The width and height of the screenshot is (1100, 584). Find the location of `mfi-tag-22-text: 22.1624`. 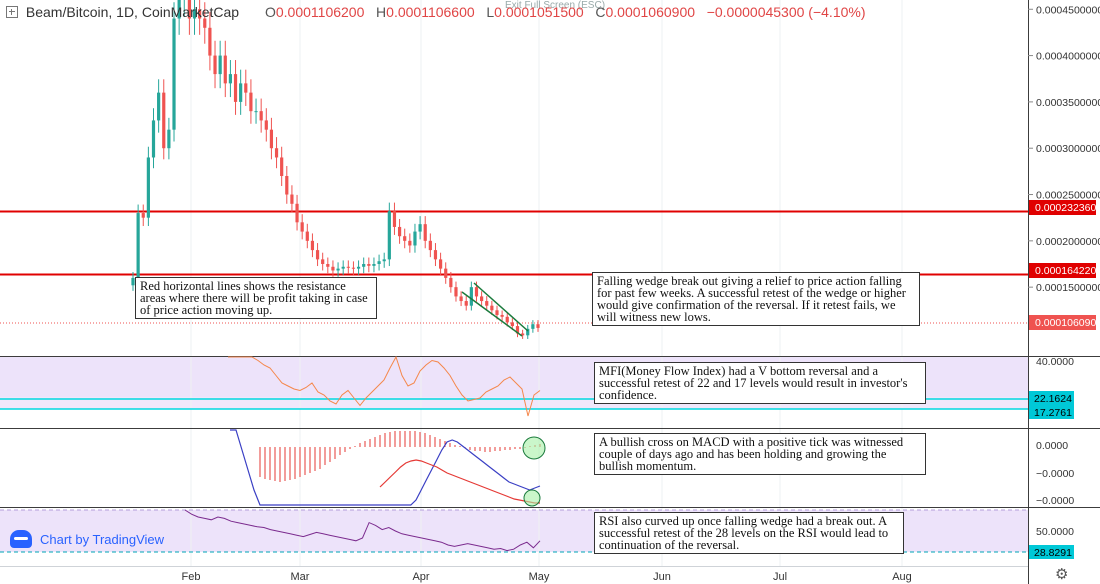

mfi-tag-22-text: 22.1624 is located at coordinates (1053, 399).